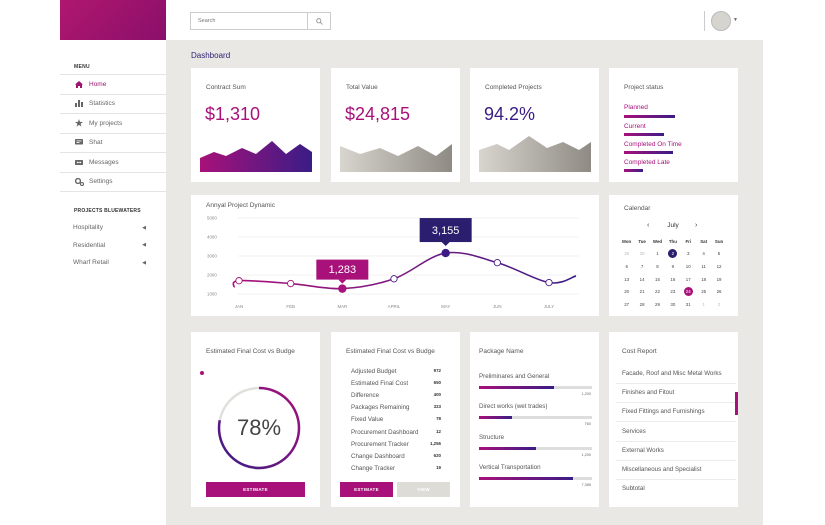 The image size is (825, 525). What do you see at coordinates (657, 266) in the screenshot?
I see `calendar-day: 8` at bounding box center [657, 266].